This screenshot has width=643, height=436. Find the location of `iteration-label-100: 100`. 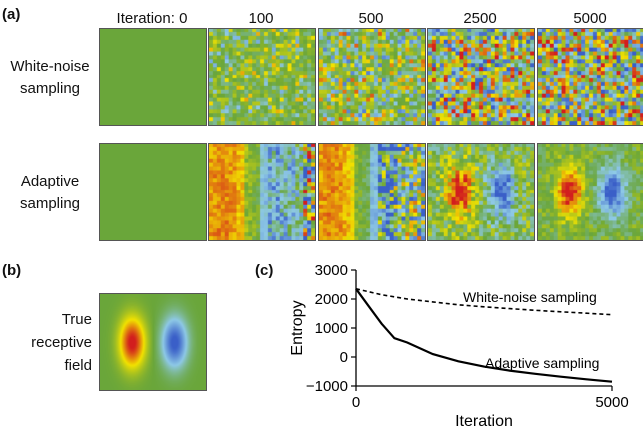

iteration-label-100: 100 is located at coordinates (261, 18).